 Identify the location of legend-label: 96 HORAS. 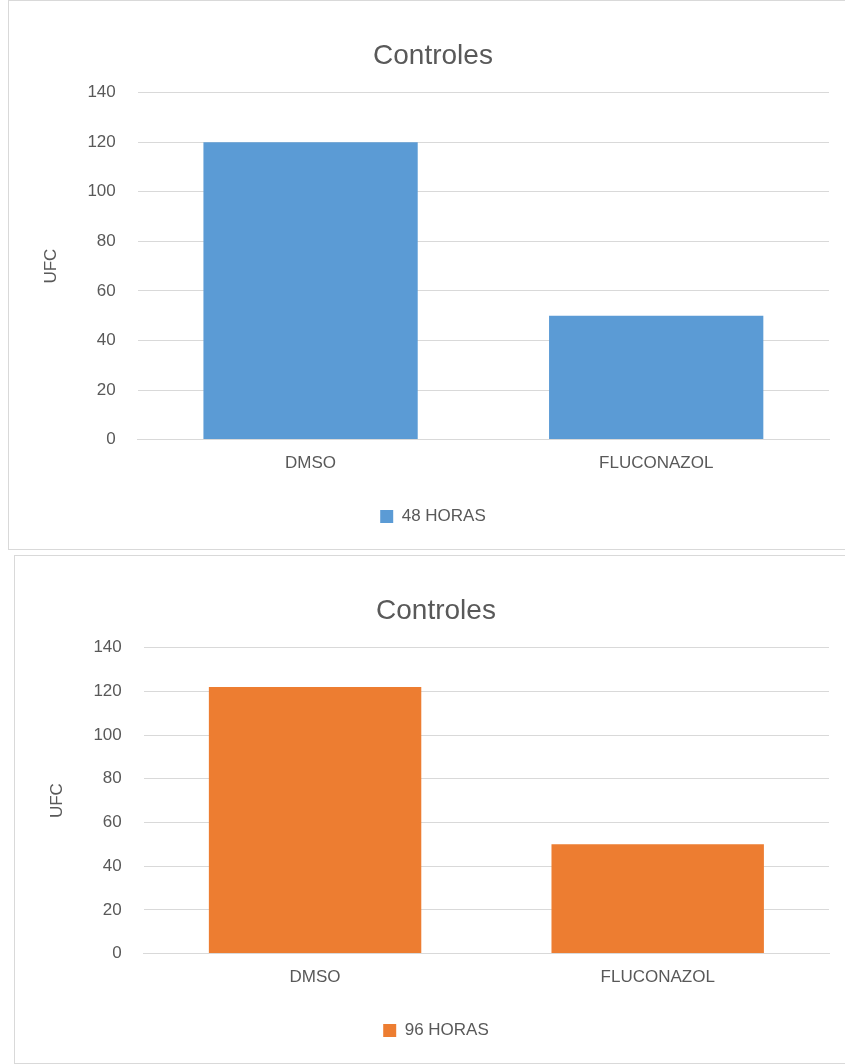
(446, 1030).